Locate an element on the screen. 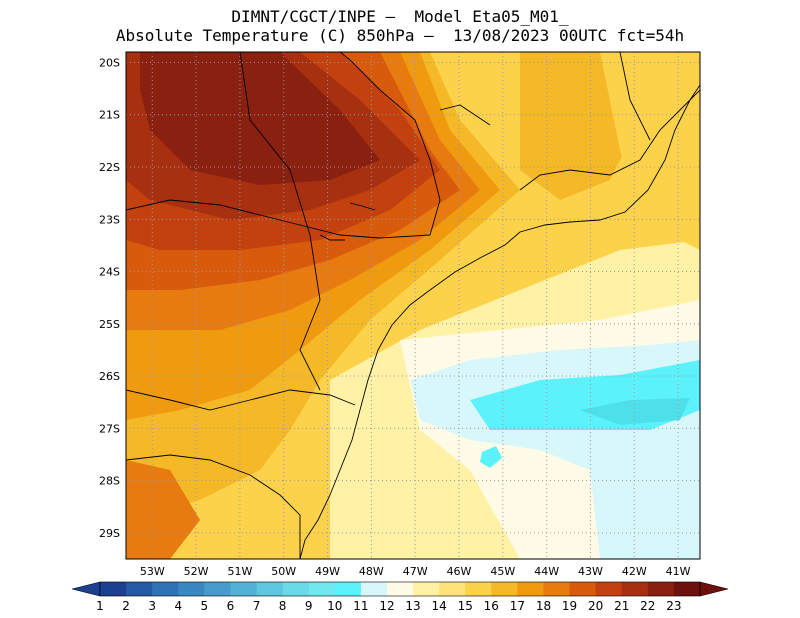 The width and height of the screenshot is (800, 618). lon-tick-label: 42W is located at coordinates (634, 571).